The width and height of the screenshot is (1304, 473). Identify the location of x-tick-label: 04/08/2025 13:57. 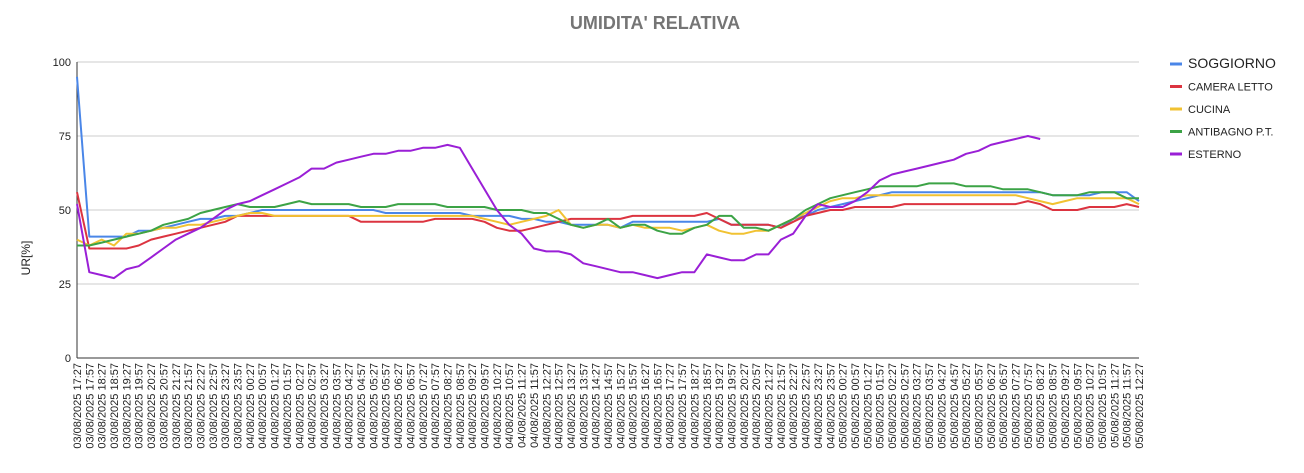
(584, 406).